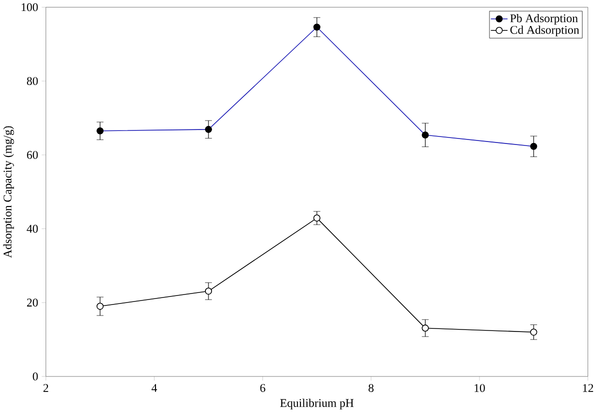 The image size is (597, 413). Describe the element at coordinates (32, 228) in the screenshot. I see `y-tick-label: 40` at that location.